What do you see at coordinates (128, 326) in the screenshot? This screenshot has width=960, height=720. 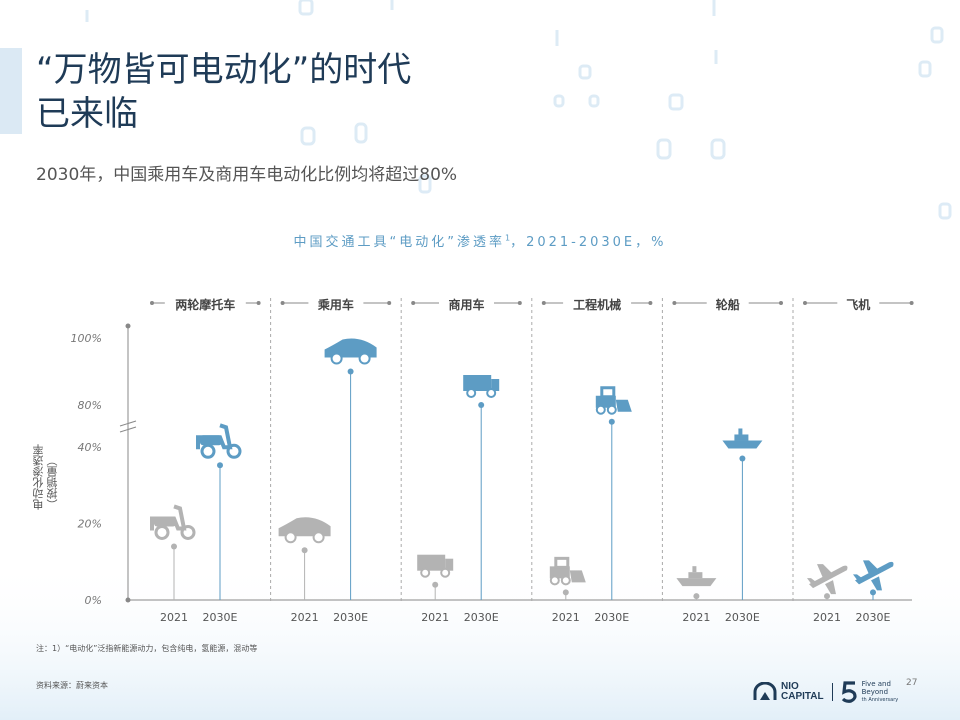 I see `y-axis-top-dot` at bounding box center [128, 326].